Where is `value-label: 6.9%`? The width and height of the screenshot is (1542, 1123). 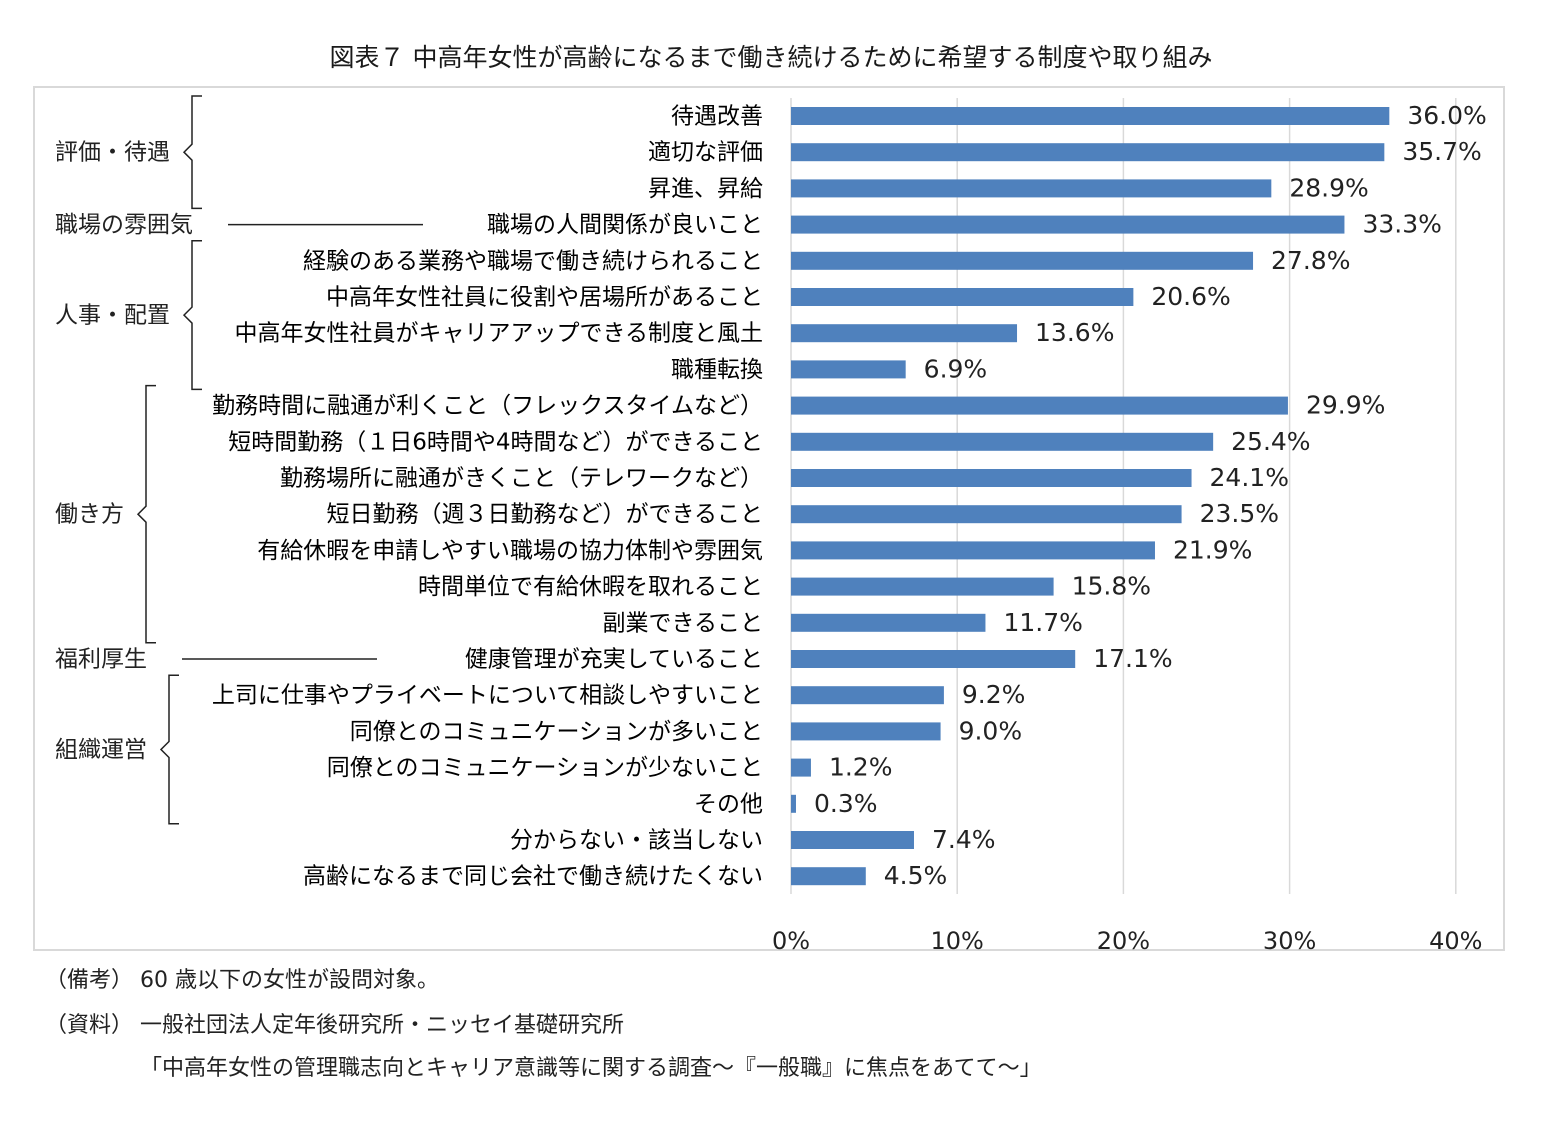 value-label: 6.9% is located at coordinates (956, 368).